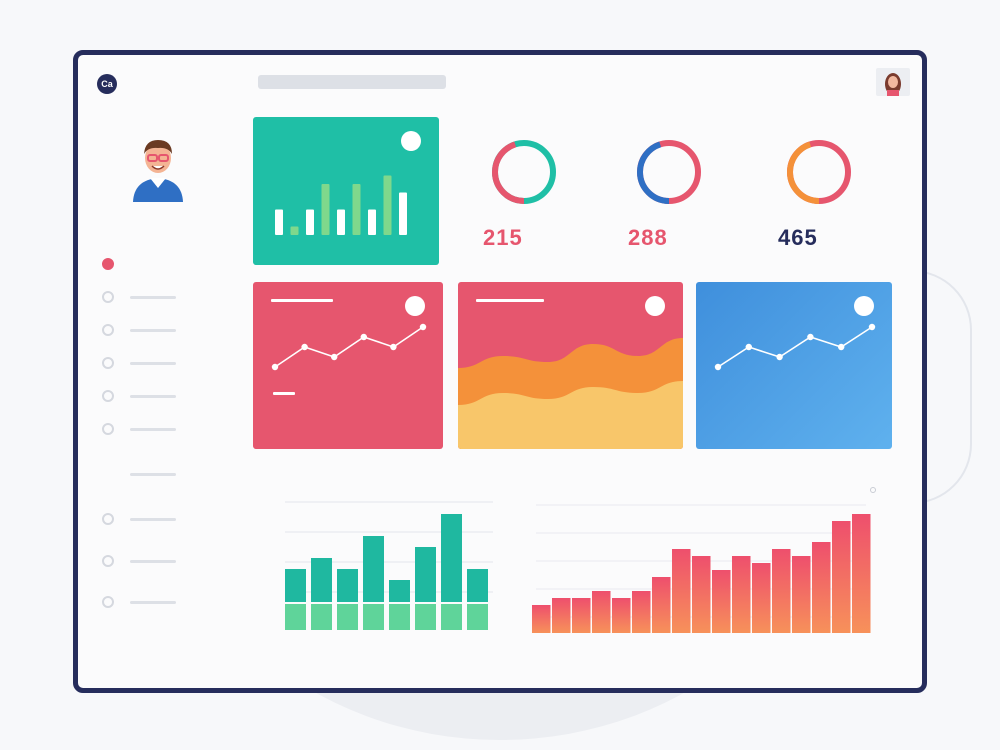 Image resolution: width=1000 pixels, height=750 pixels. I want to click on blue-line-chart, so click(795, 347).